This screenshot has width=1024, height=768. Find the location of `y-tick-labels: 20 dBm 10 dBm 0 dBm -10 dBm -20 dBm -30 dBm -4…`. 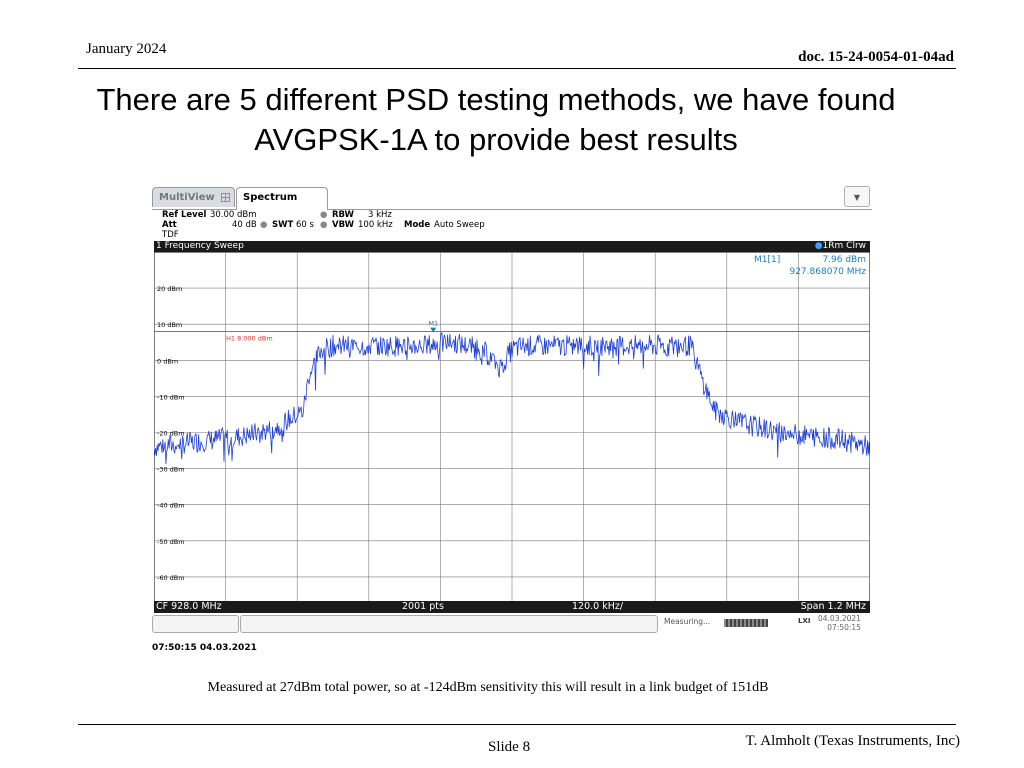

y-tick-labels: 20 dBm 10 dBm 0 dBm -10 dBm -20 dBm -30 dBm -4… is located at coordinates (171, 433).